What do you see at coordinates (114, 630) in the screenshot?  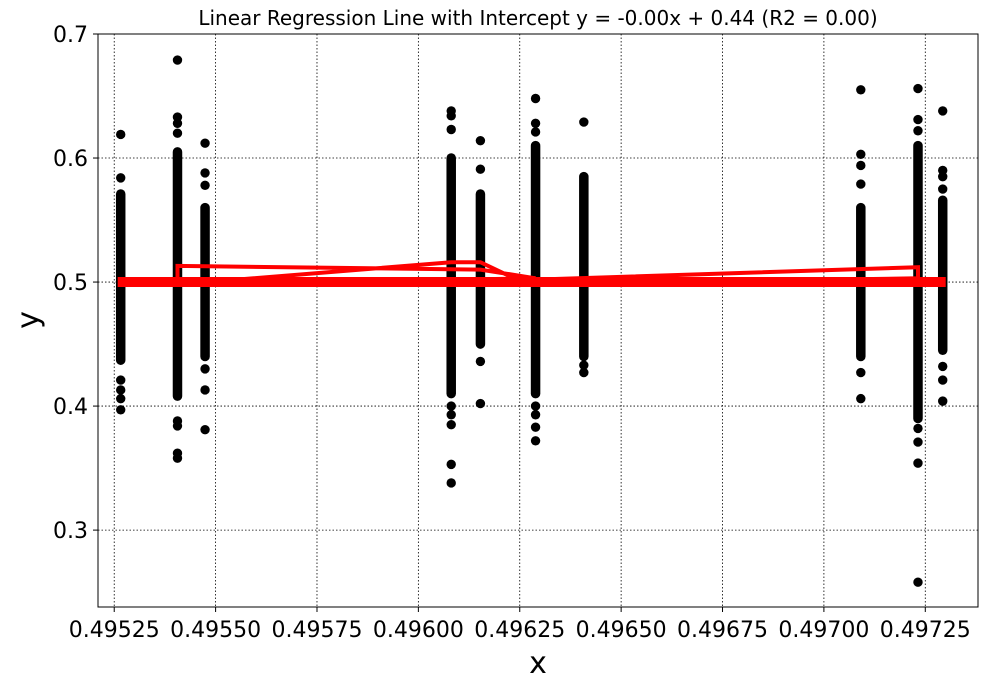 I see `x-tick-label: 0.49525` at bounding box center [114, 630].